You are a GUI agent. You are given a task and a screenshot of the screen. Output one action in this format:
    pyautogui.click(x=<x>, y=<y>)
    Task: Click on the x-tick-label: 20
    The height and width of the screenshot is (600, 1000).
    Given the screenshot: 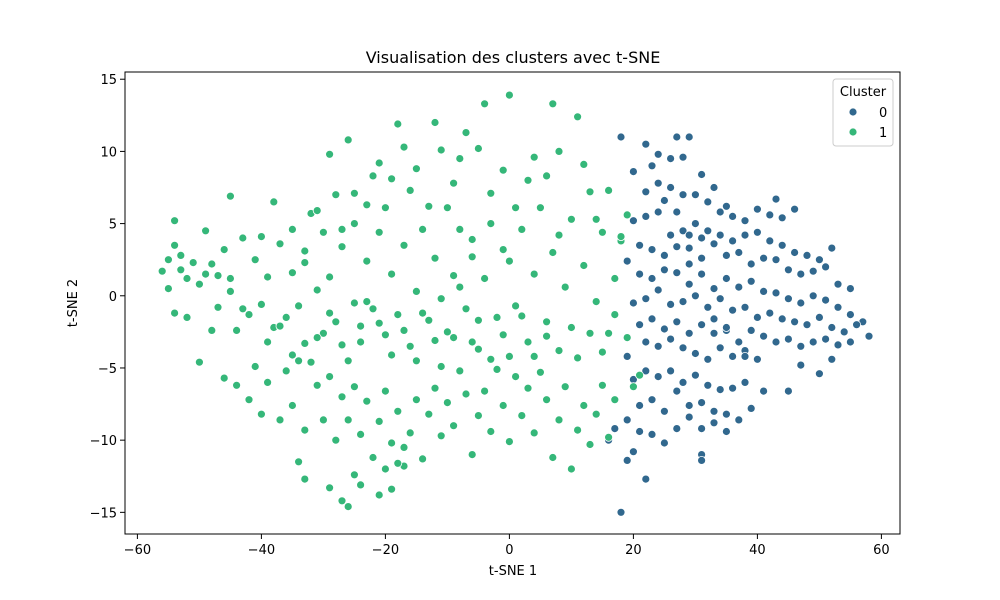 What is the action you would take?
    pyautogui.click(x=633, y=550)
    